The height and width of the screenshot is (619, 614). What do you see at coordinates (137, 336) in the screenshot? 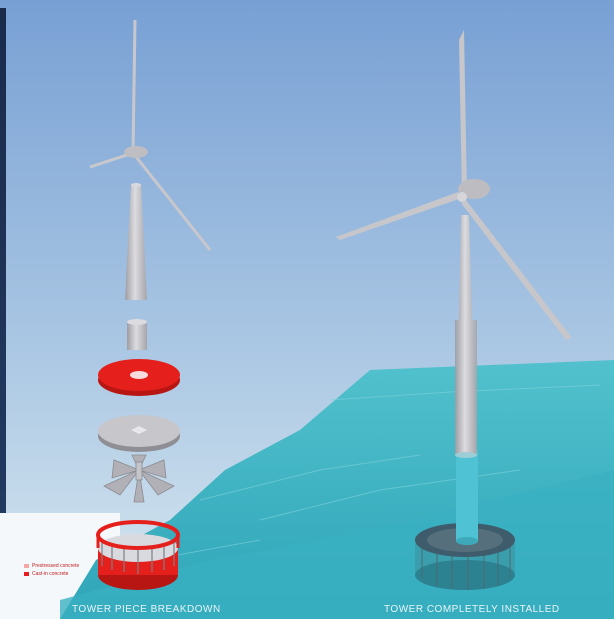
I see `transition-piece` at bounding box center [137, 336].